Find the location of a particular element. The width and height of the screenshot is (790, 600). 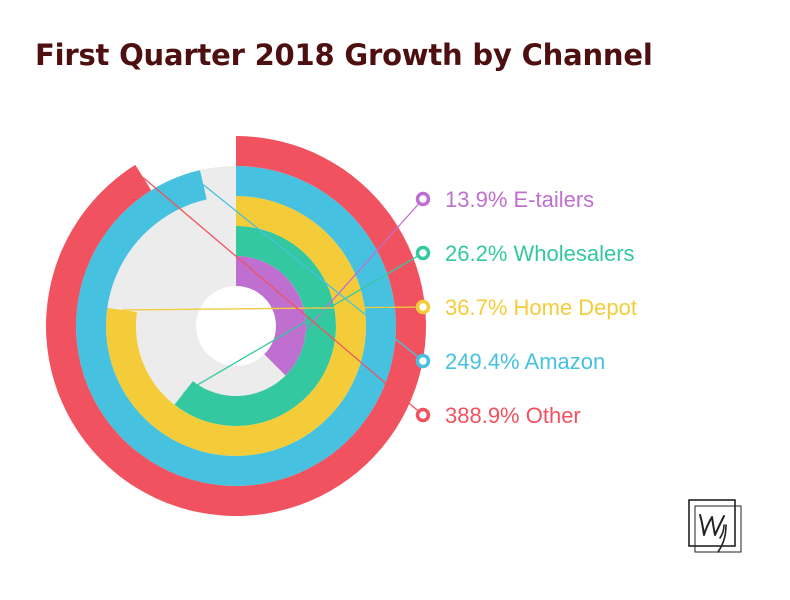

chart-center-hole is located at coordinates (236, 326).